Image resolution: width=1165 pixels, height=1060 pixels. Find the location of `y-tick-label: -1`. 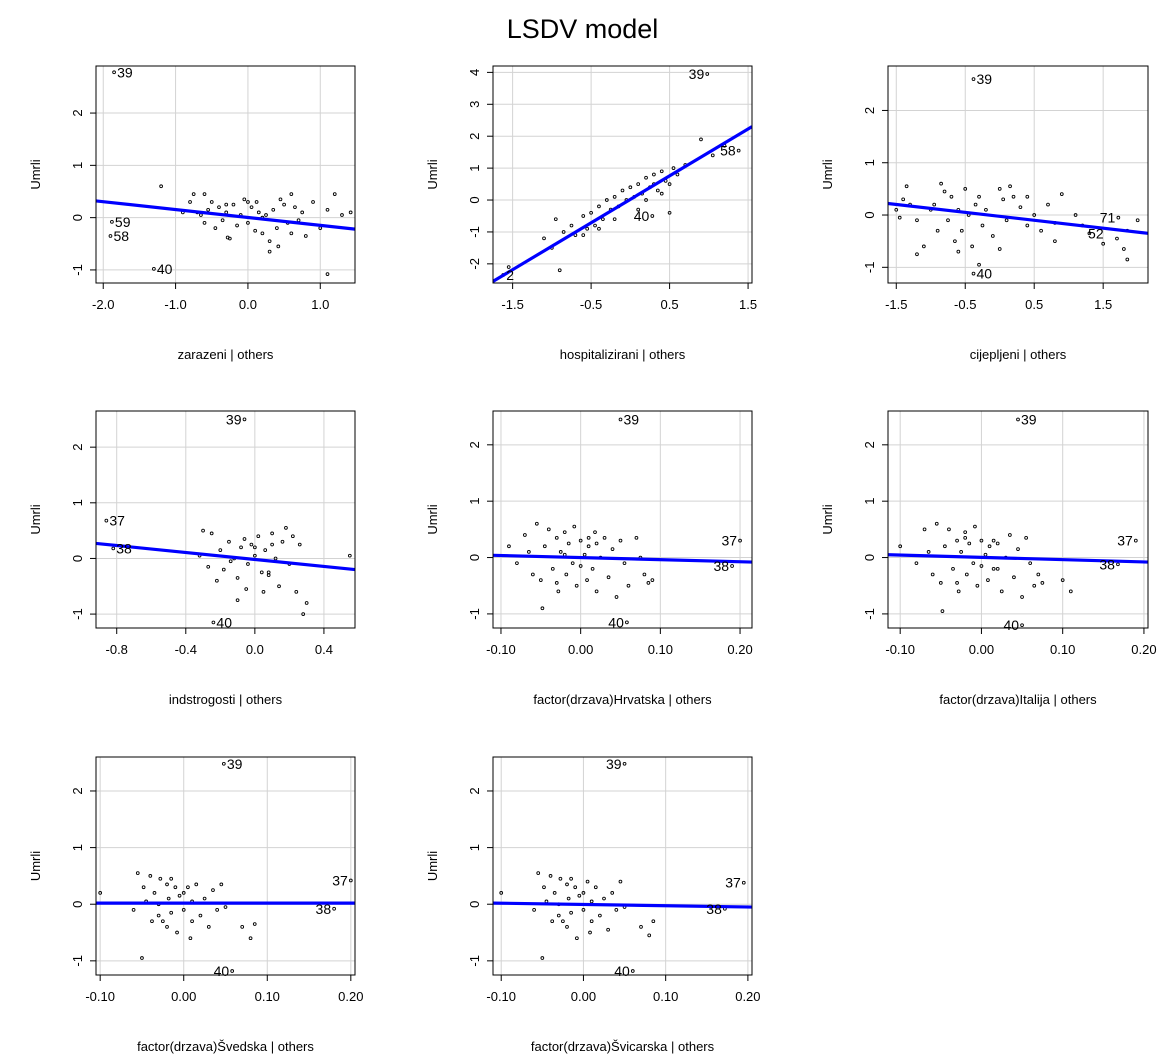

y-tick-label: -1 is located at coordinates (474, 614).